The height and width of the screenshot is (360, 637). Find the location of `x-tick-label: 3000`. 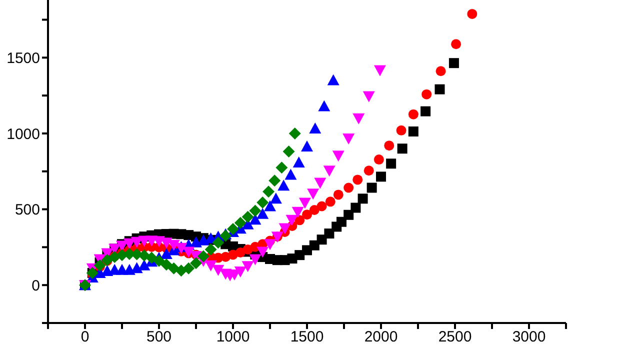

x-tick-label: 3000 is located at coordinates (529, 337).